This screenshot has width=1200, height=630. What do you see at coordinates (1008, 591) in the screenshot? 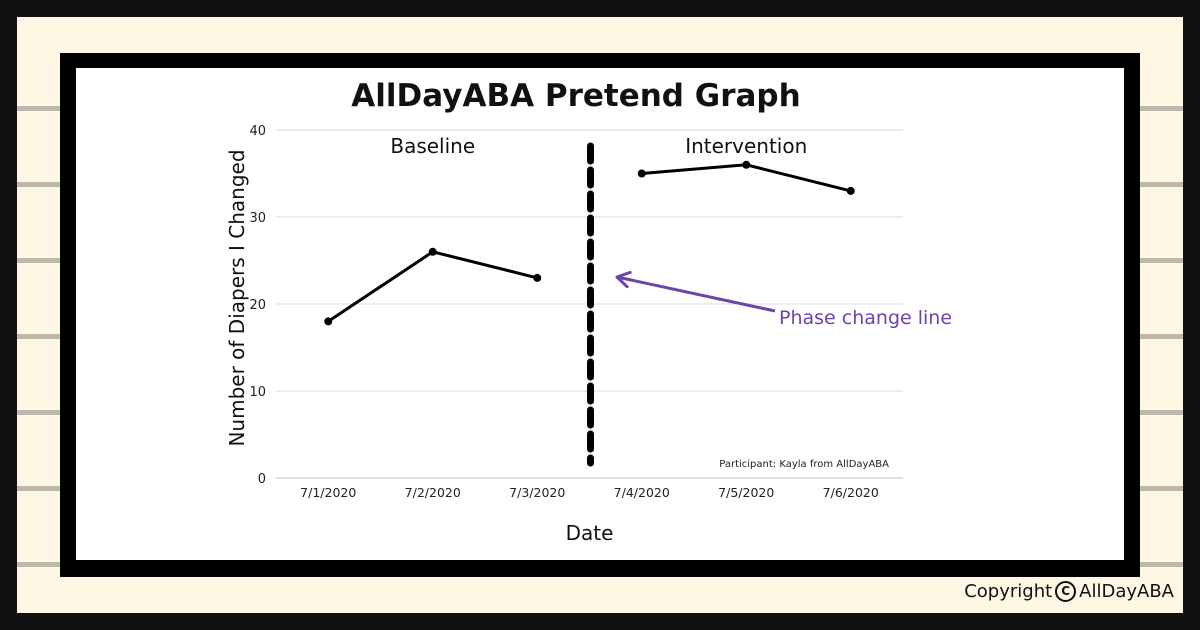
I see `copyright-label: Copyright` at bounding box center [1008, 591].